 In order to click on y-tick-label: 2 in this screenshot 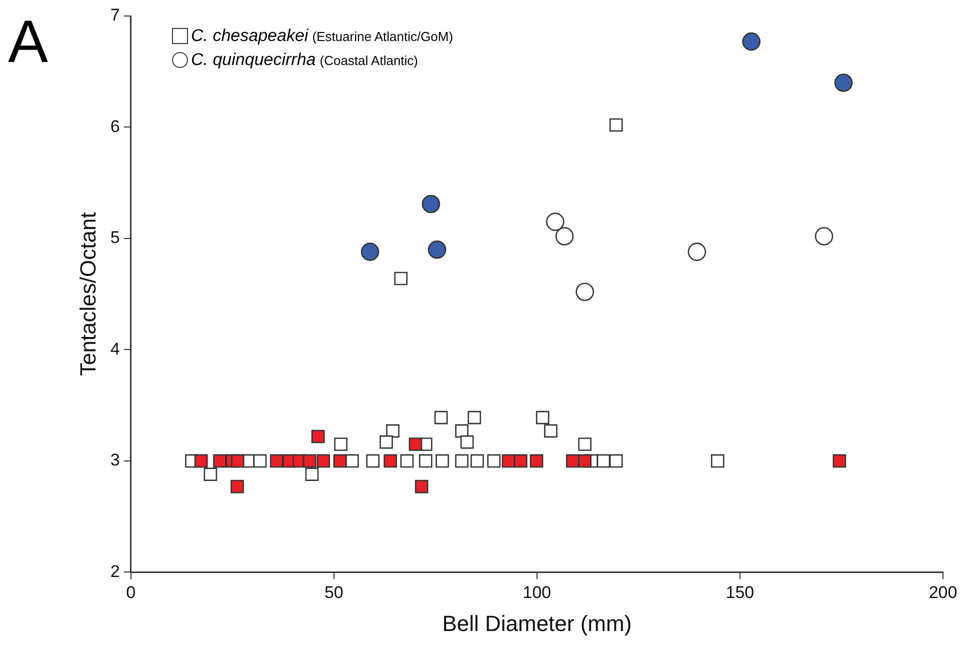, I will do `click(115, 571)`.